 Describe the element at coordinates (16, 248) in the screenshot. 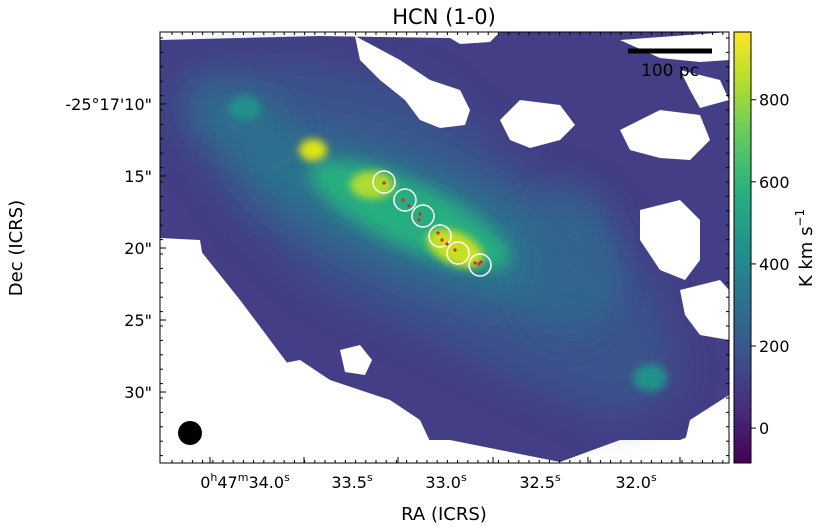

I see `y-axis-label: Dec (ICRS)` at that location.